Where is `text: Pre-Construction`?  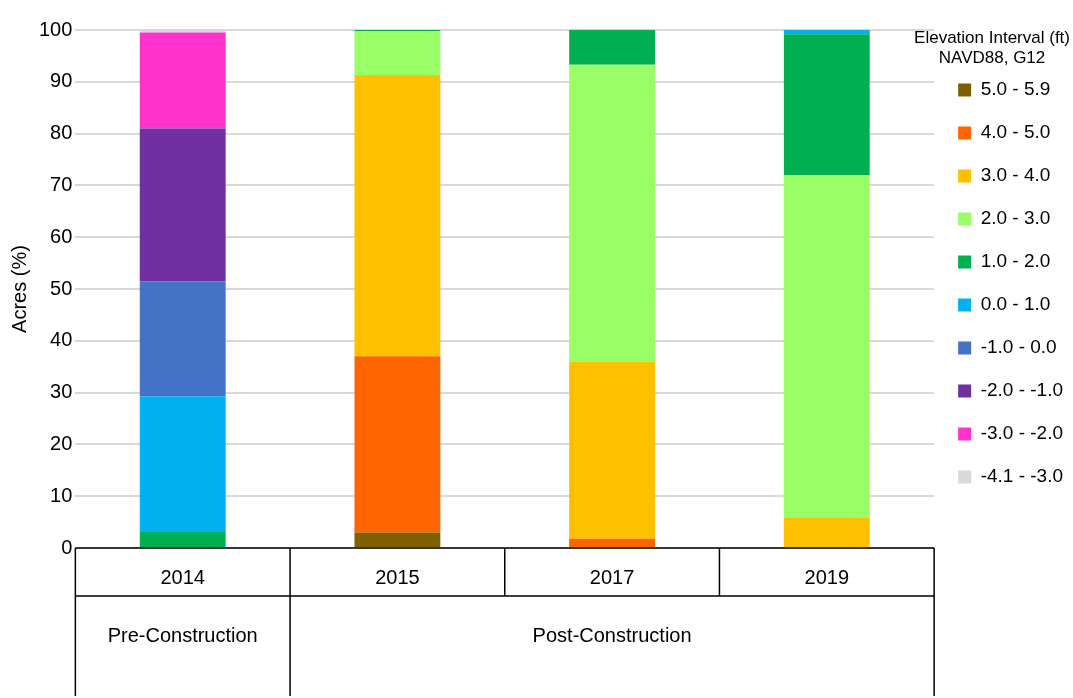
text: Pre-Construction is located at coordinates (182, 634).